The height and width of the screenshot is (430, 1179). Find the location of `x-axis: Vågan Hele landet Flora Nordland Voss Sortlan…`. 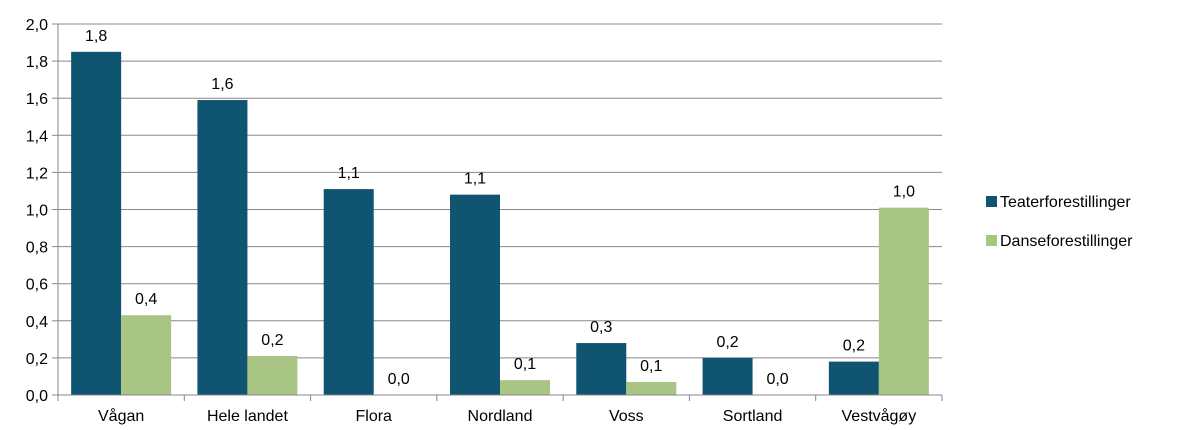

x-axis: Vågan Hele landet Flora Nordland Voss Sortlan… is located at coordinates (500, 409).